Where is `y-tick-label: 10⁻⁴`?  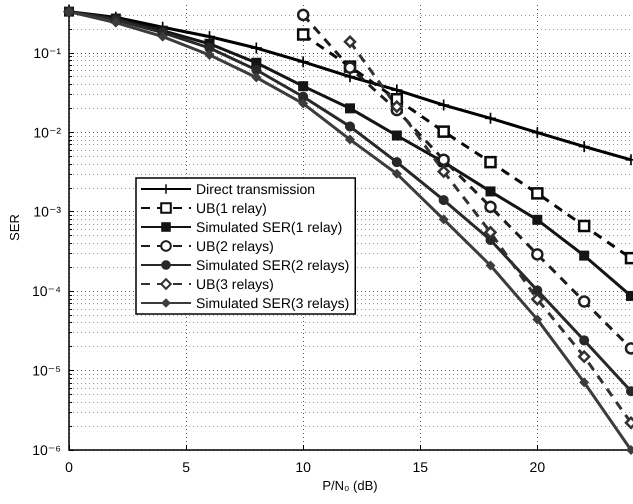
y-tick-label: 10⁻⁴ is located at coordinates (46, 291).